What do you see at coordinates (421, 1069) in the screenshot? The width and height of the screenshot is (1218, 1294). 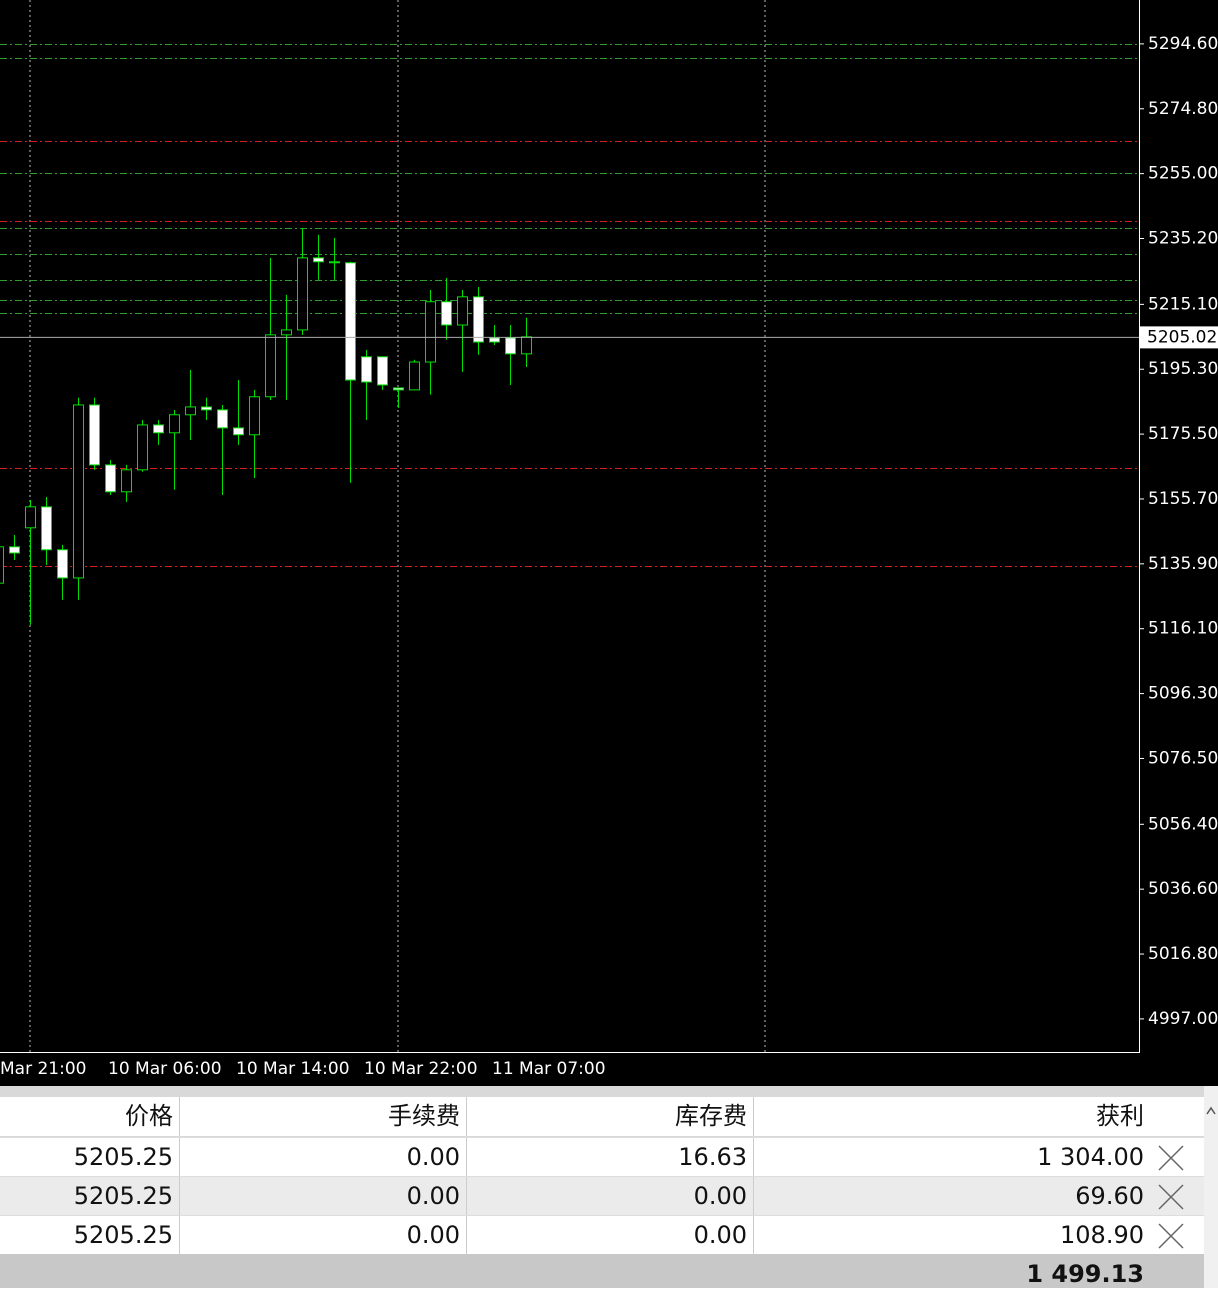 I see `x-tick-label: 10 Mar 22:00` at bounding box center [421, 1069].